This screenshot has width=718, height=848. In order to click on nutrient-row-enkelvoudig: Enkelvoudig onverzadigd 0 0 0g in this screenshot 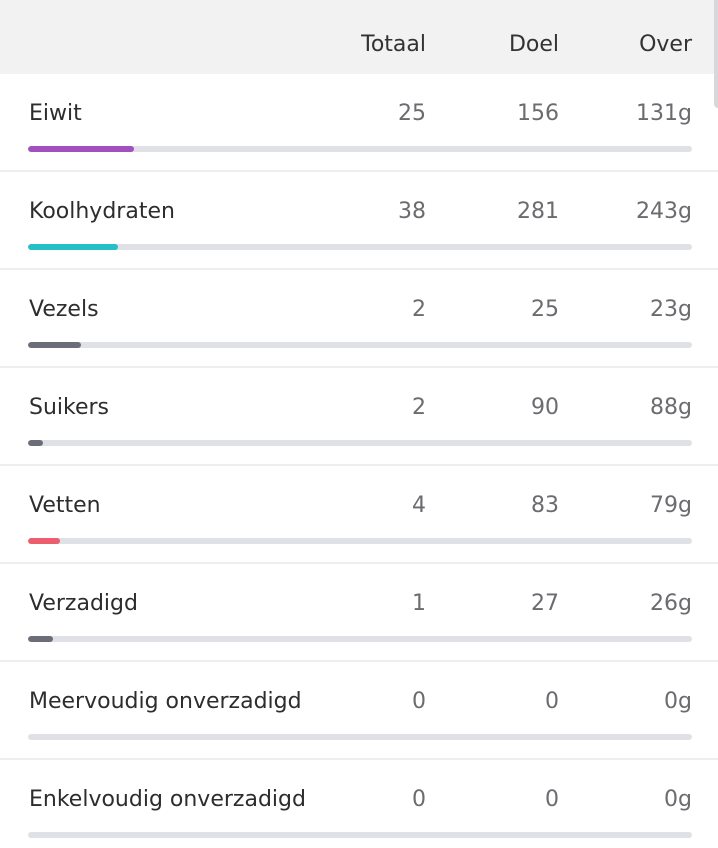, I will do `click(359, 804)`.